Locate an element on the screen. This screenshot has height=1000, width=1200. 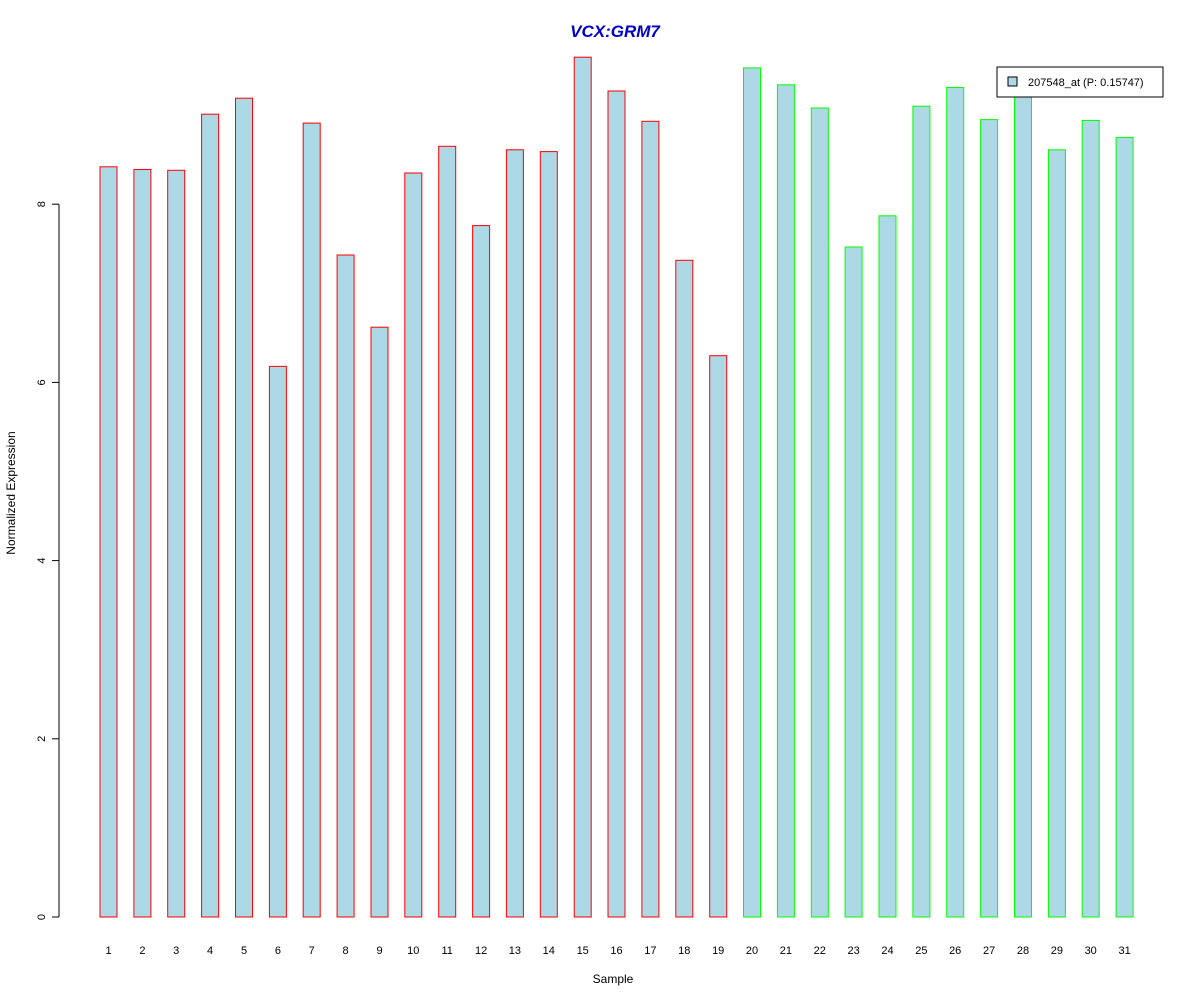
x-tick-label: 9 is located at coordinates (379, 951).